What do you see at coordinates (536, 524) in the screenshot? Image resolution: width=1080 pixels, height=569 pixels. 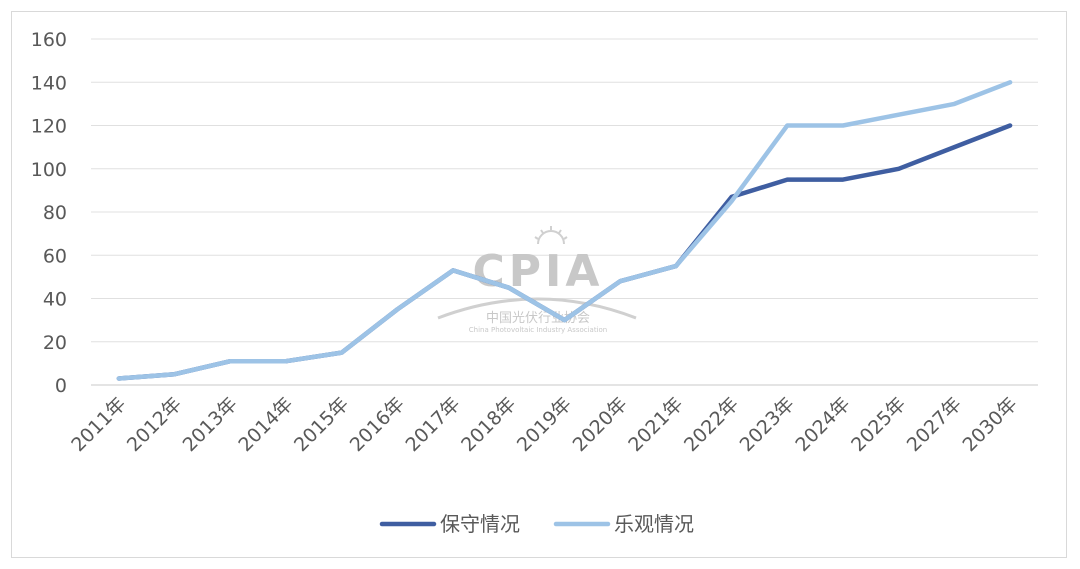 I see `legend: 保守情况 乐观情况` at bounding box center [536, 524].